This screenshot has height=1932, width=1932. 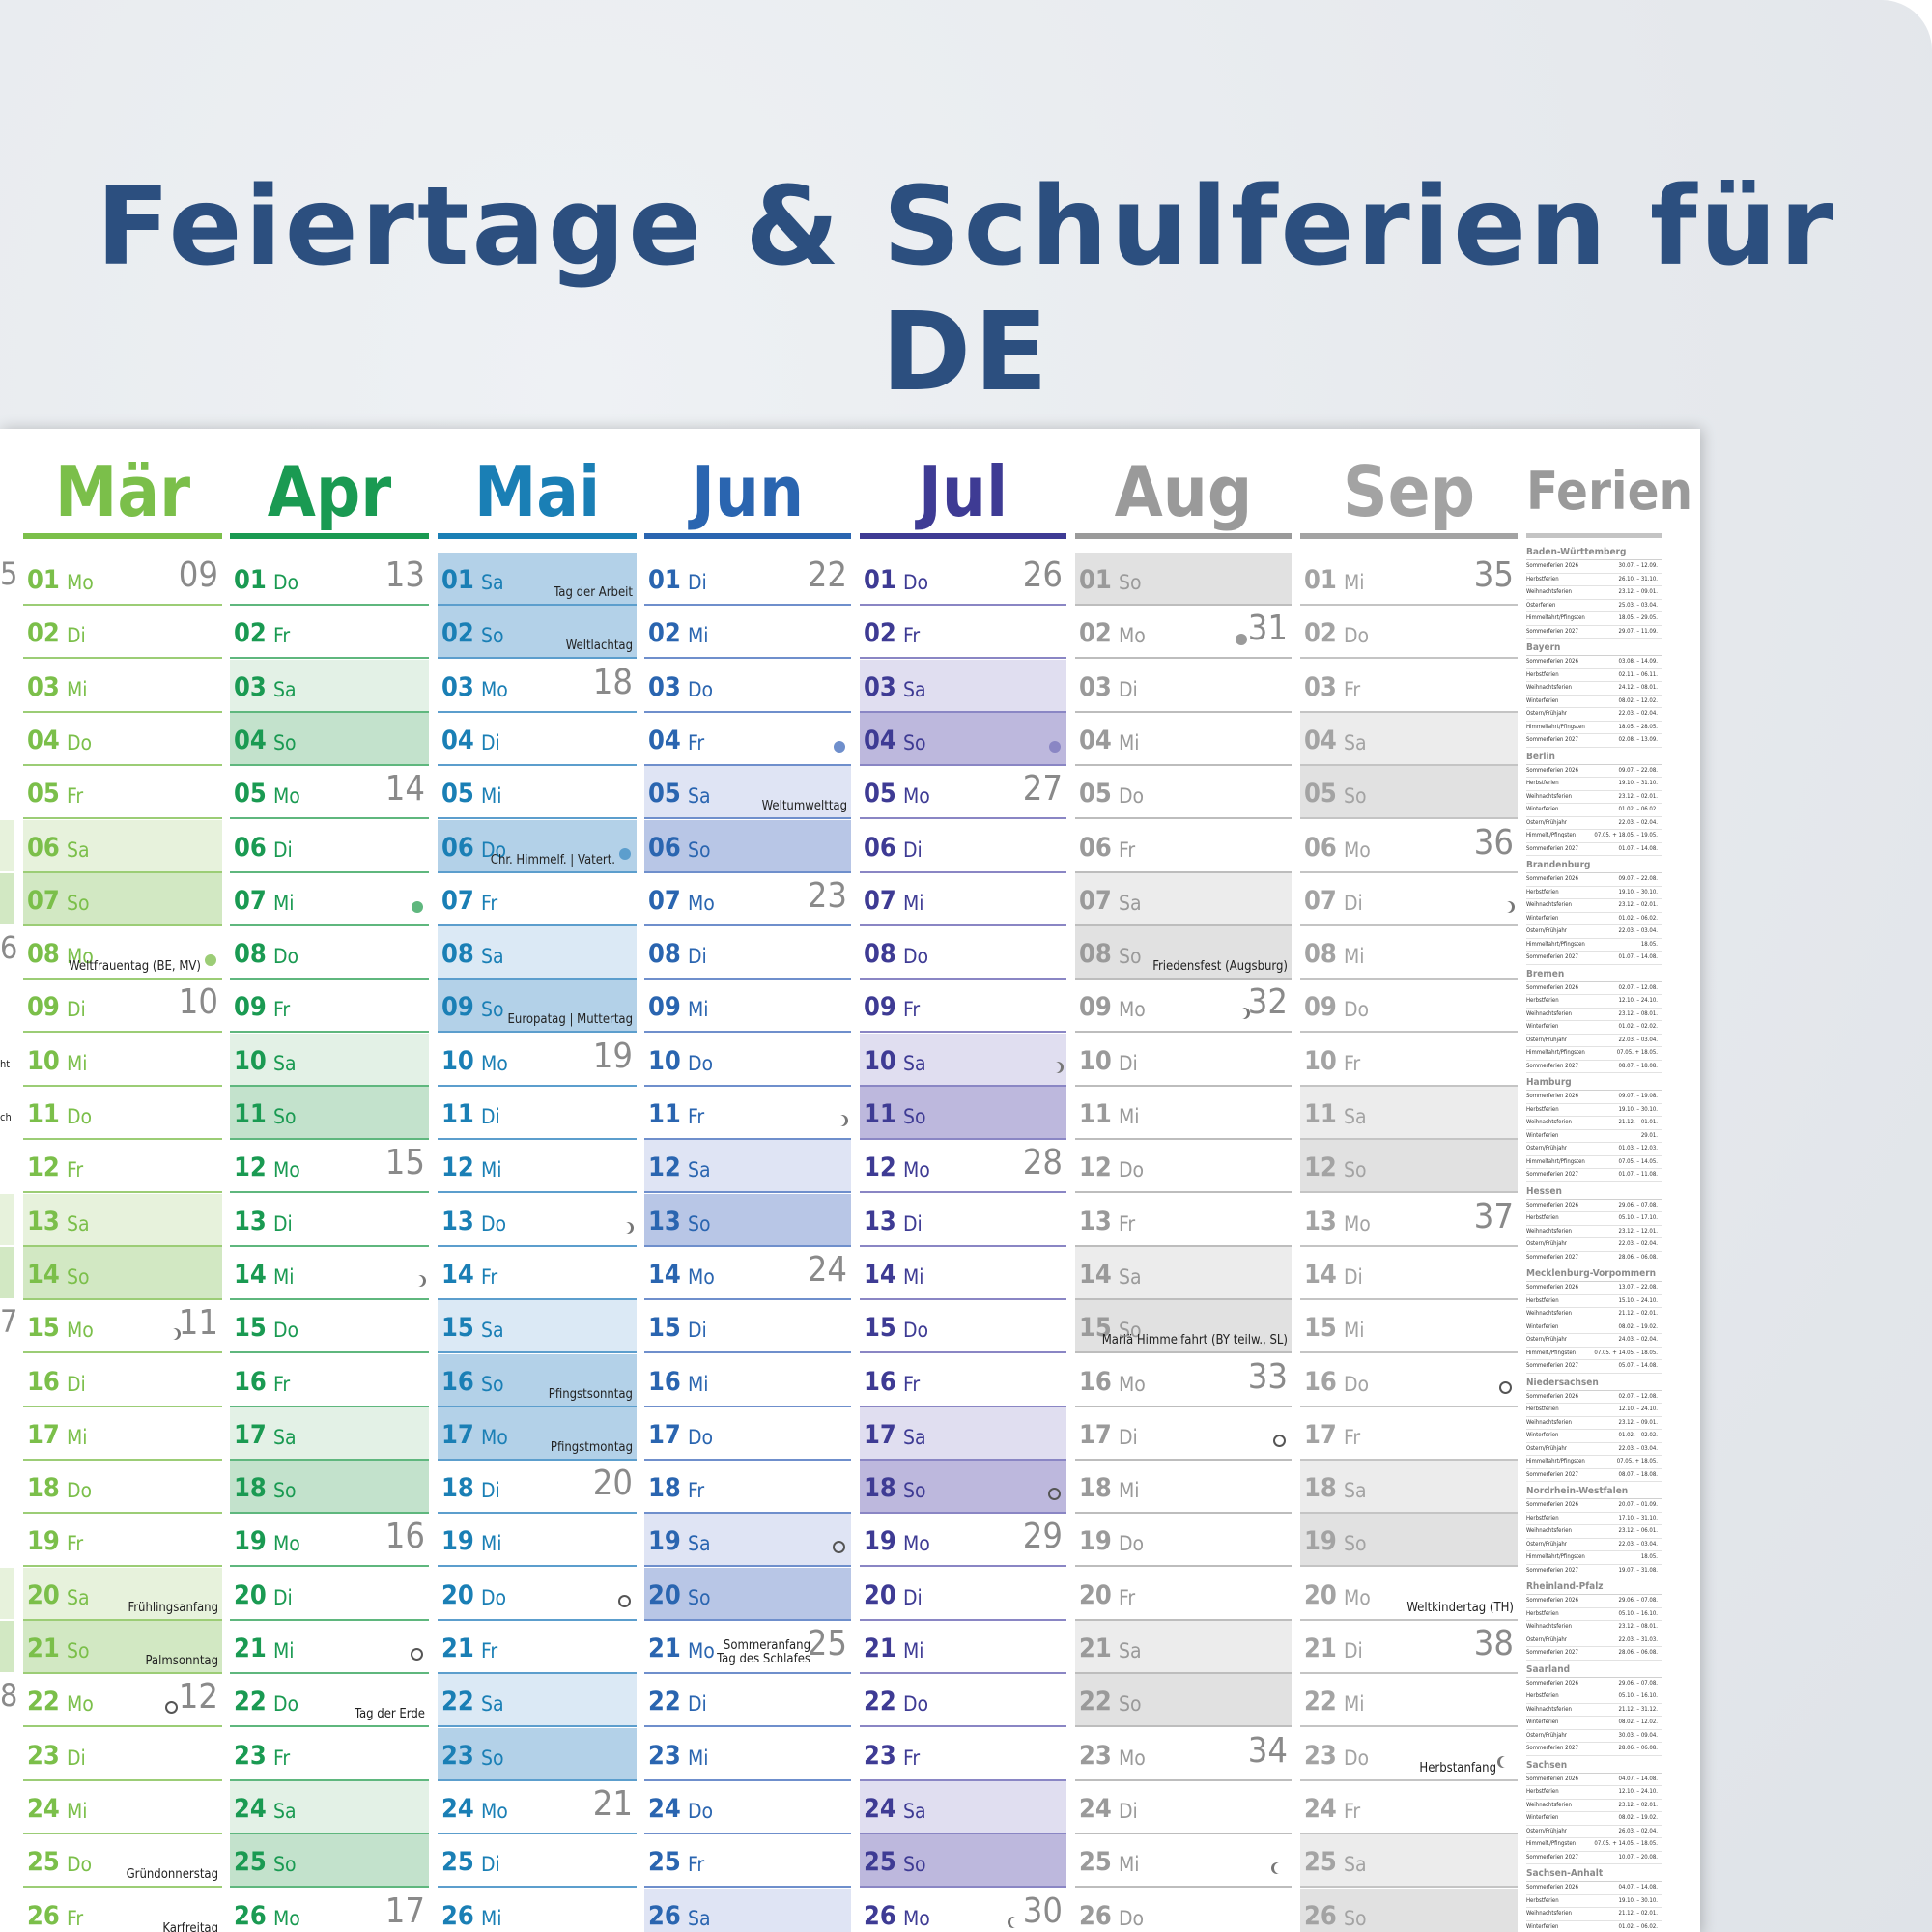 I want to click on state-name: Rheinland-Pfalz, so click(x=1594, y=1587).